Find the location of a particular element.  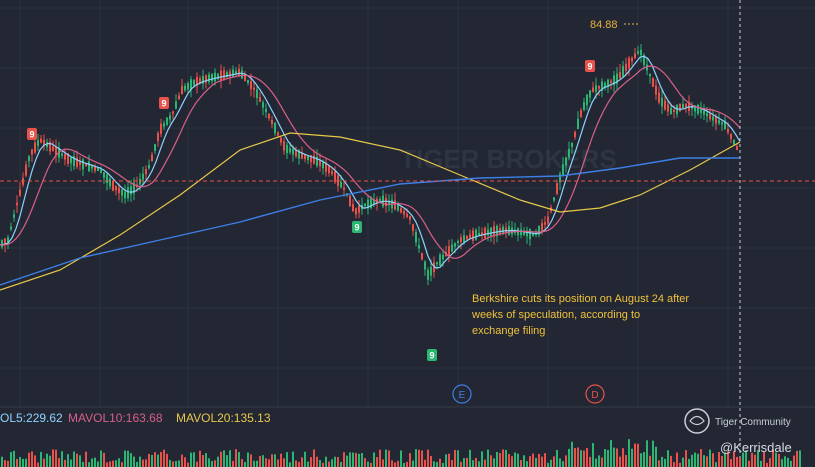

event-marker-e: E is located at coordinates (462, 394).